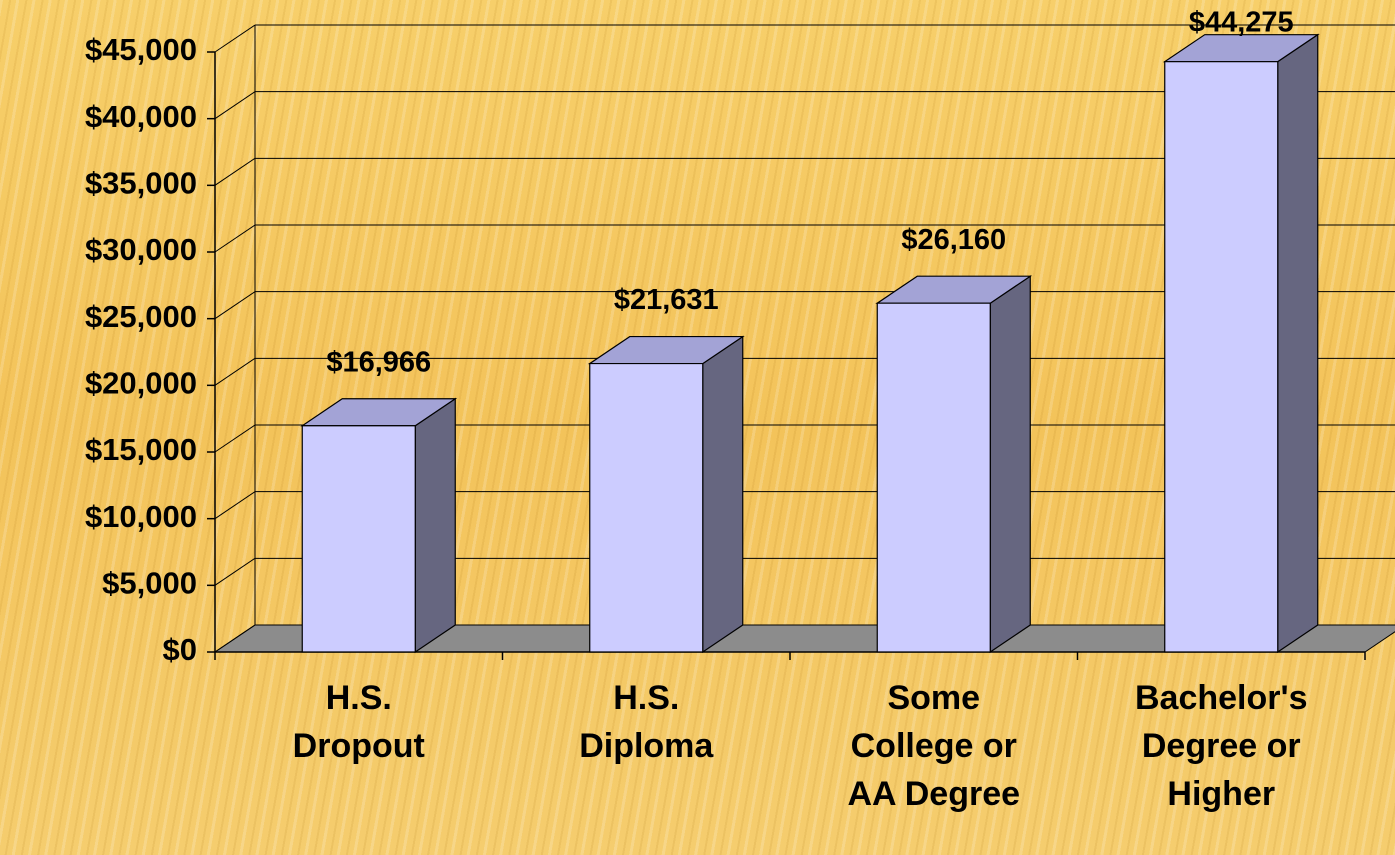 The height and width of the screenshot is (855, 1395). Describe the element at coordinates (141, 383) in the screenshot. I see `y-tick-label: $20,000` at that location.